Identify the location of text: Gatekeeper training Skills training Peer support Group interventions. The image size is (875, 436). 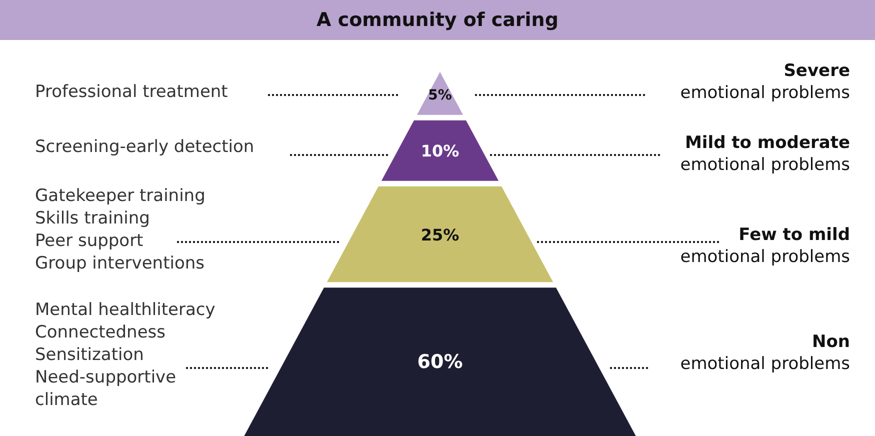
(120, 230).